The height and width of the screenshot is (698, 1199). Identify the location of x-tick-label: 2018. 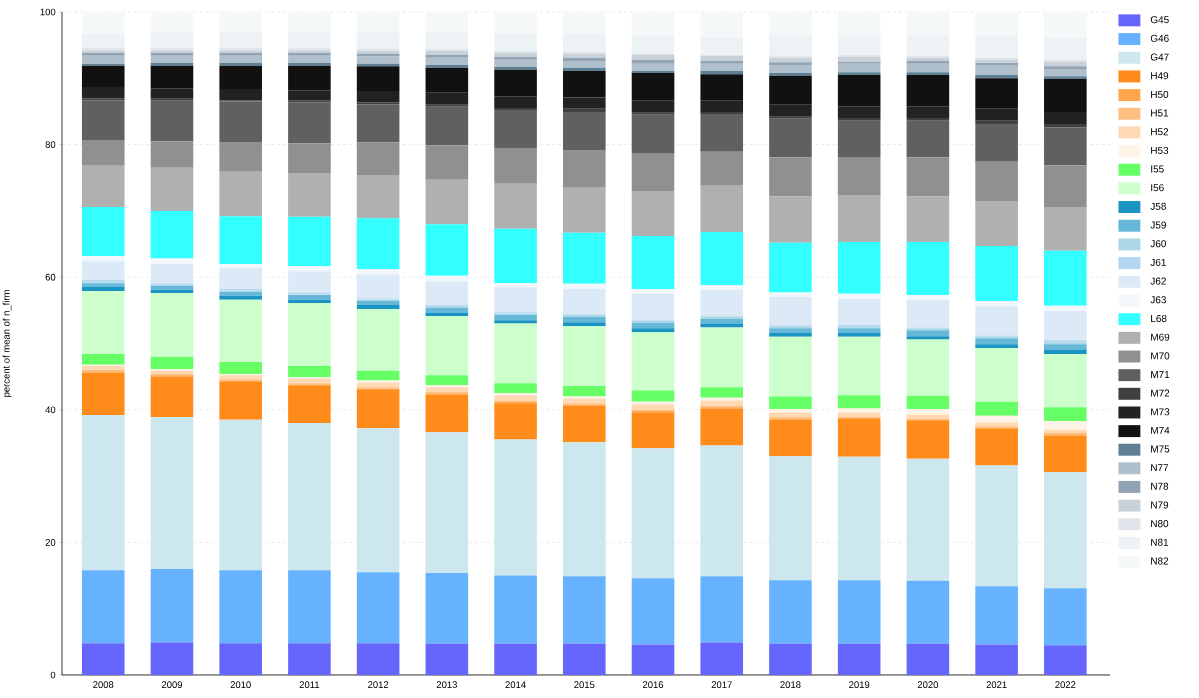
(790, 685).